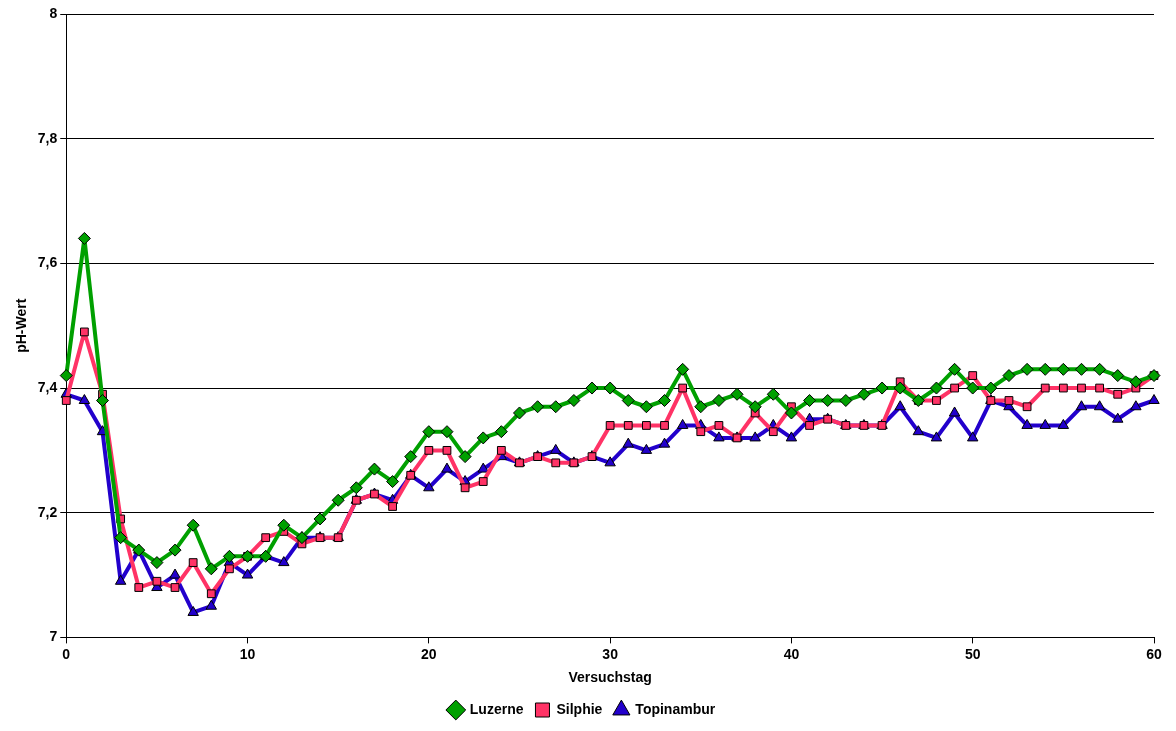 The image size is (1176, 731). What do you see at coordinates (496, 708) in the screenshot?
I see `legend-label: Luzerne` at bounding box center [496, 708].